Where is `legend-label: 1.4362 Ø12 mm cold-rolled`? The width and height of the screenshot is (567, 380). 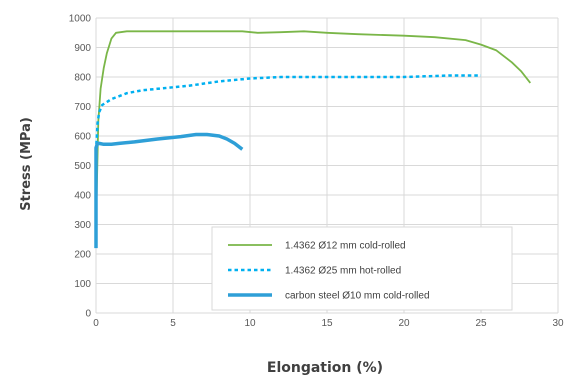
legend-label: 1.4362 Ø12 mm cold-rolled is located at coordinates (345, 246).